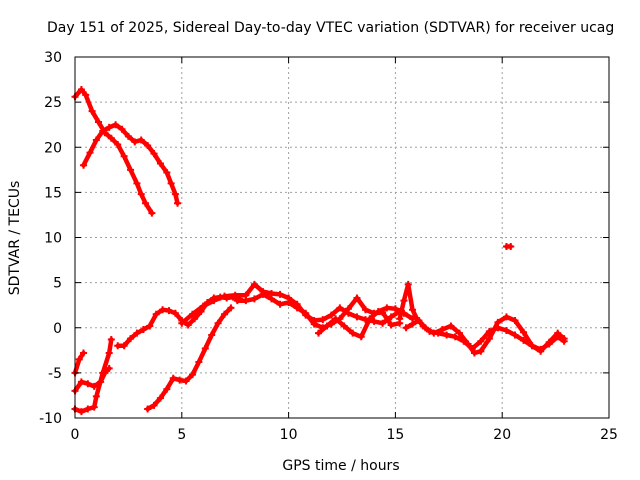 This screenshot has width=640, height=480. What do you see at coordinates (482, 316) in the screenshot?
I see `series-right-track-a` at bounding box center [482, 316].